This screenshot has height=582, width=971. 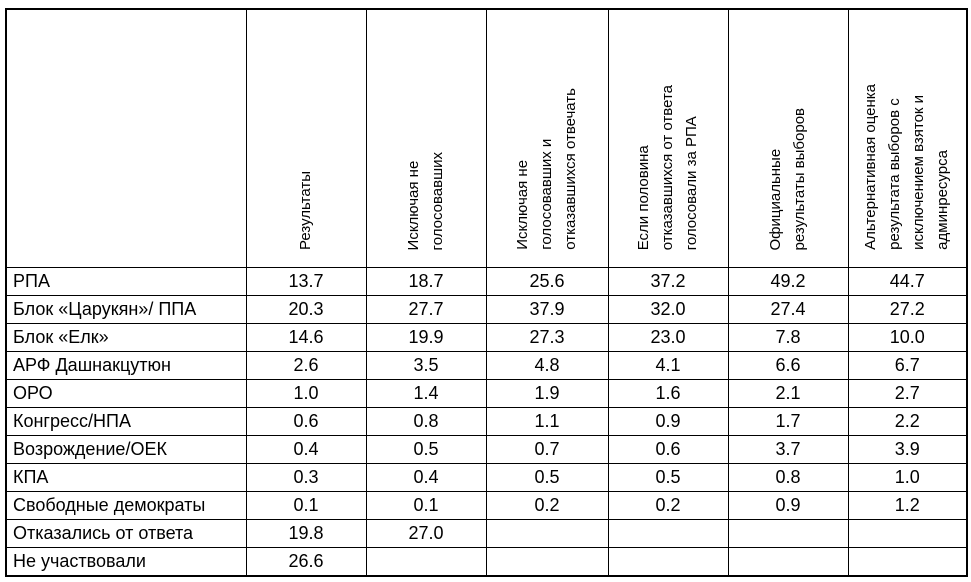 I want to click on cell-value: 27.3, so click(x=547, y=337).